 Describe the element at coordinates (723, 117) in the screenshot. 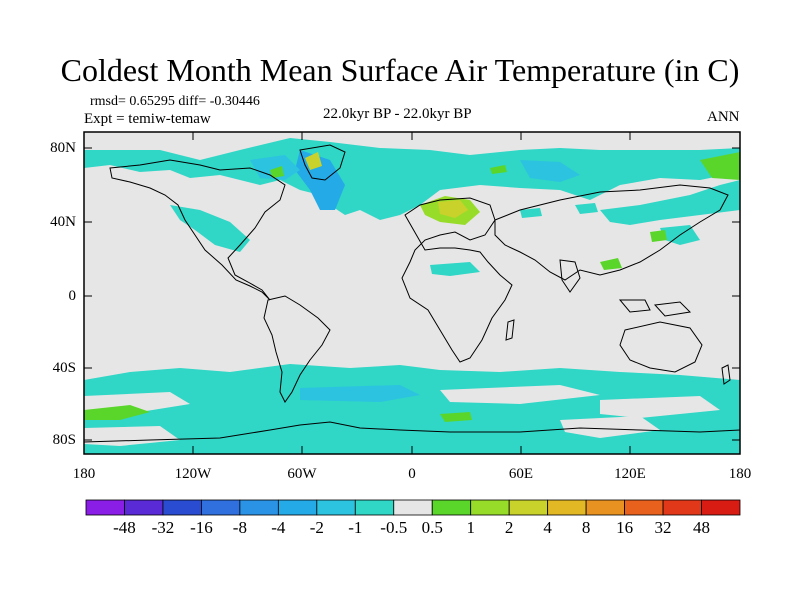

I see `season-label: ANN` at that location.